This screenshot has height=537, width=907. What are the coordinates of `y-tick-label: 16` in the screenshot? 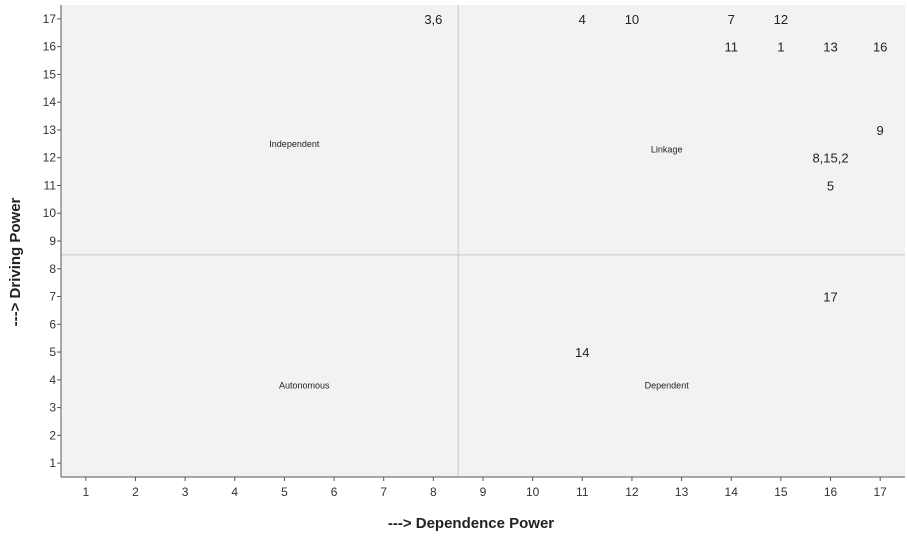 It's located at (50, 47).